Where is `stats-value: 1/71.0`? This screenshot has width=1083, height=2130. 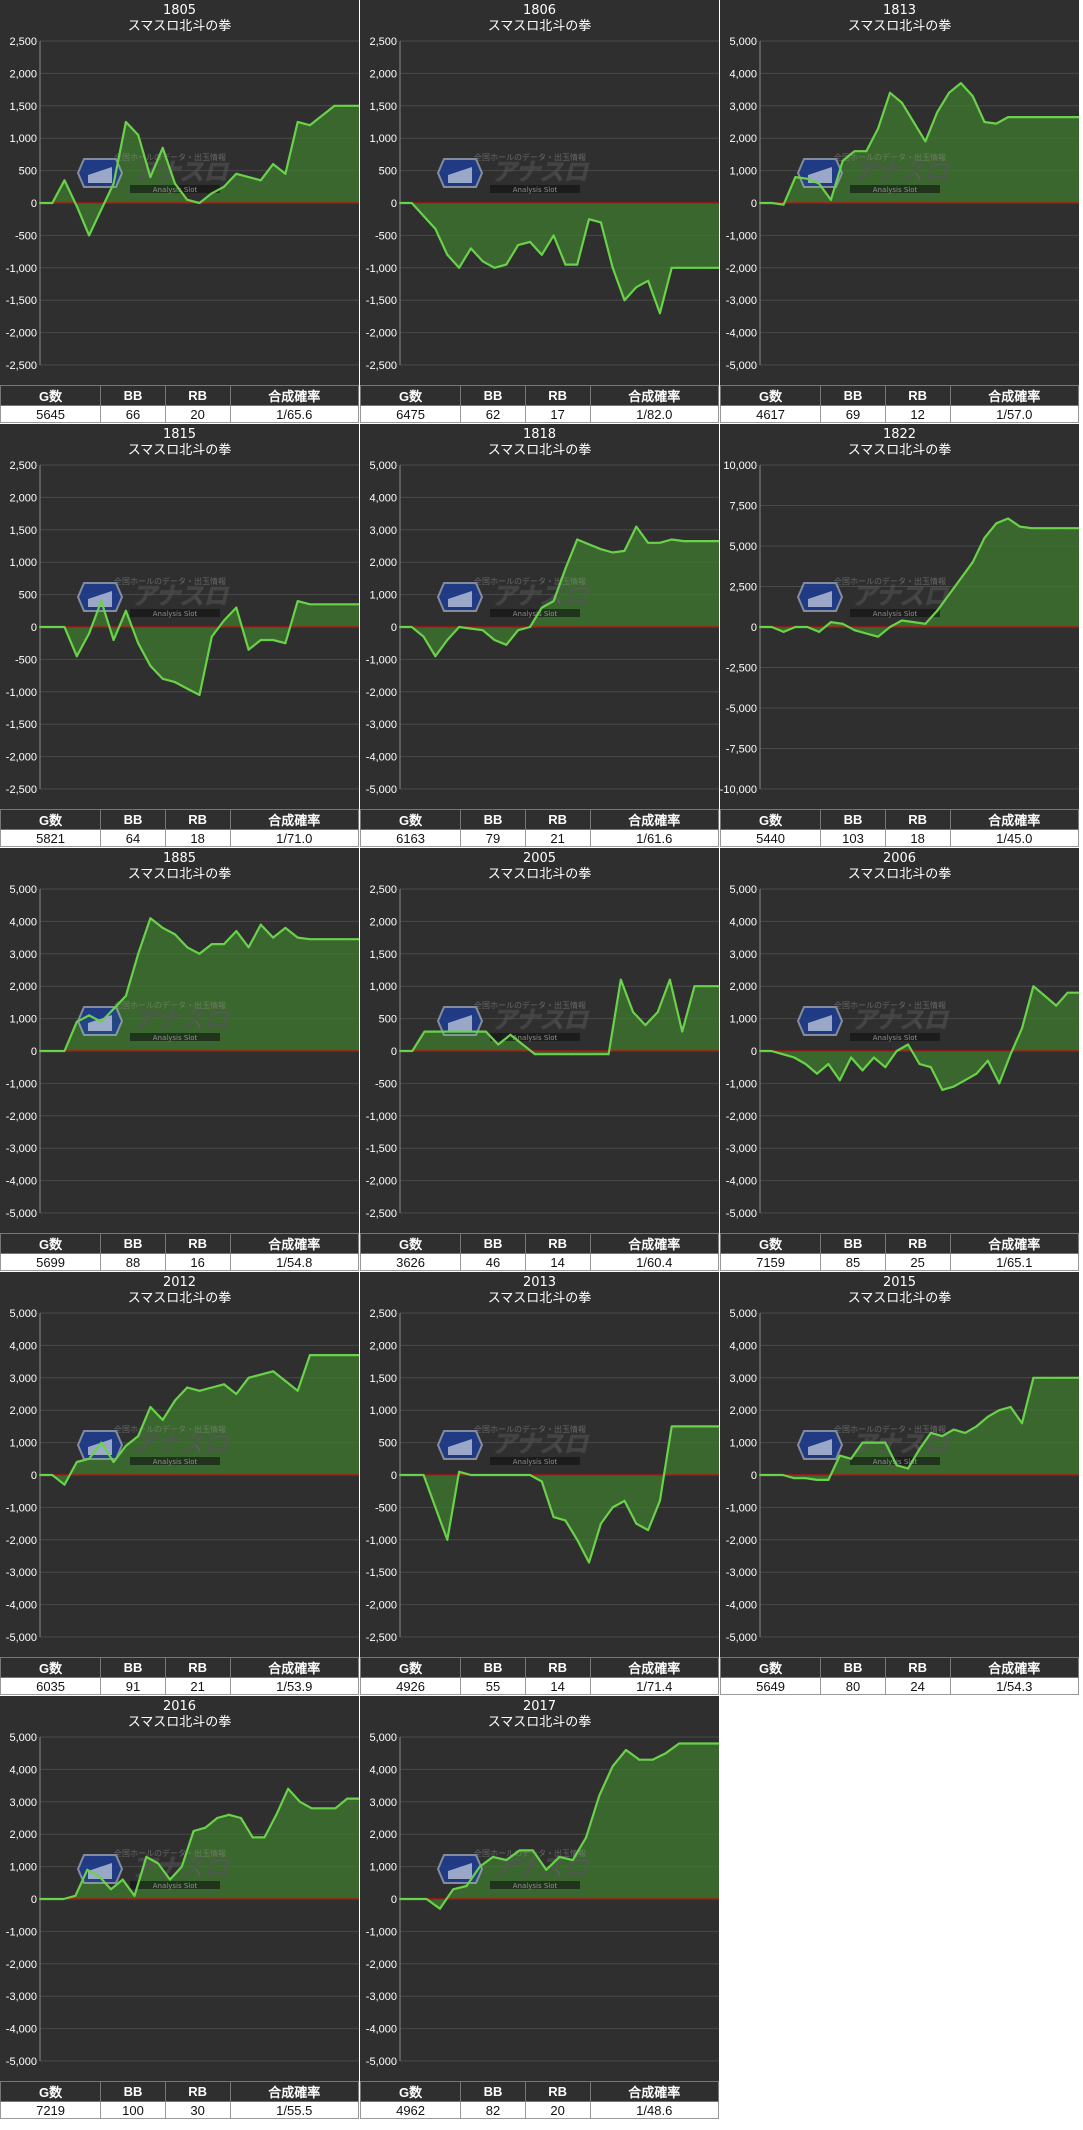 stats-value: 1/71.0 is located at coordinates (294, 838).